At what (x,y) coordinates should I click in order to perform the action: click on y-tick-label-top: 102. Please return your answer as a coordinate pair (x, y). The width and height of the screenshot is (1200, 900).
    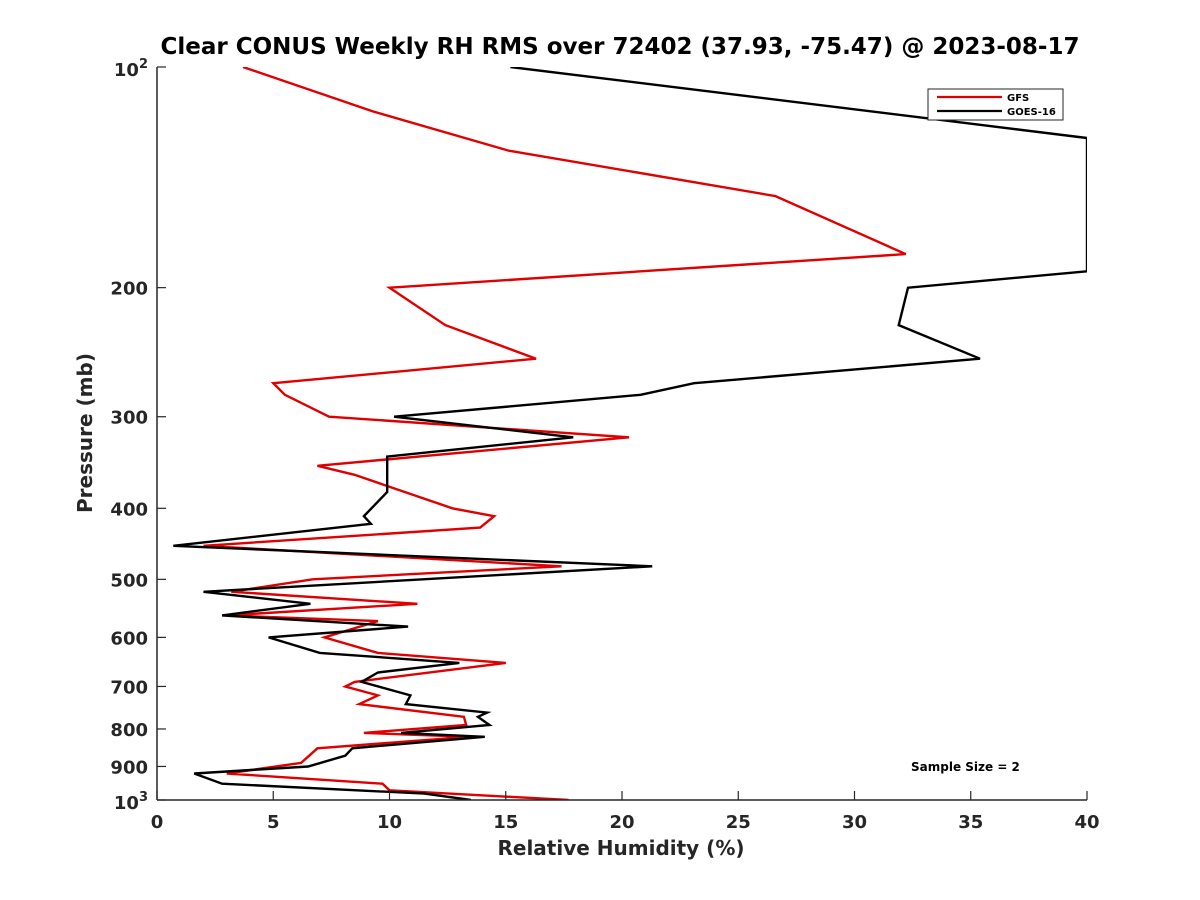
    Looking at the image, I should click on (131, 69).